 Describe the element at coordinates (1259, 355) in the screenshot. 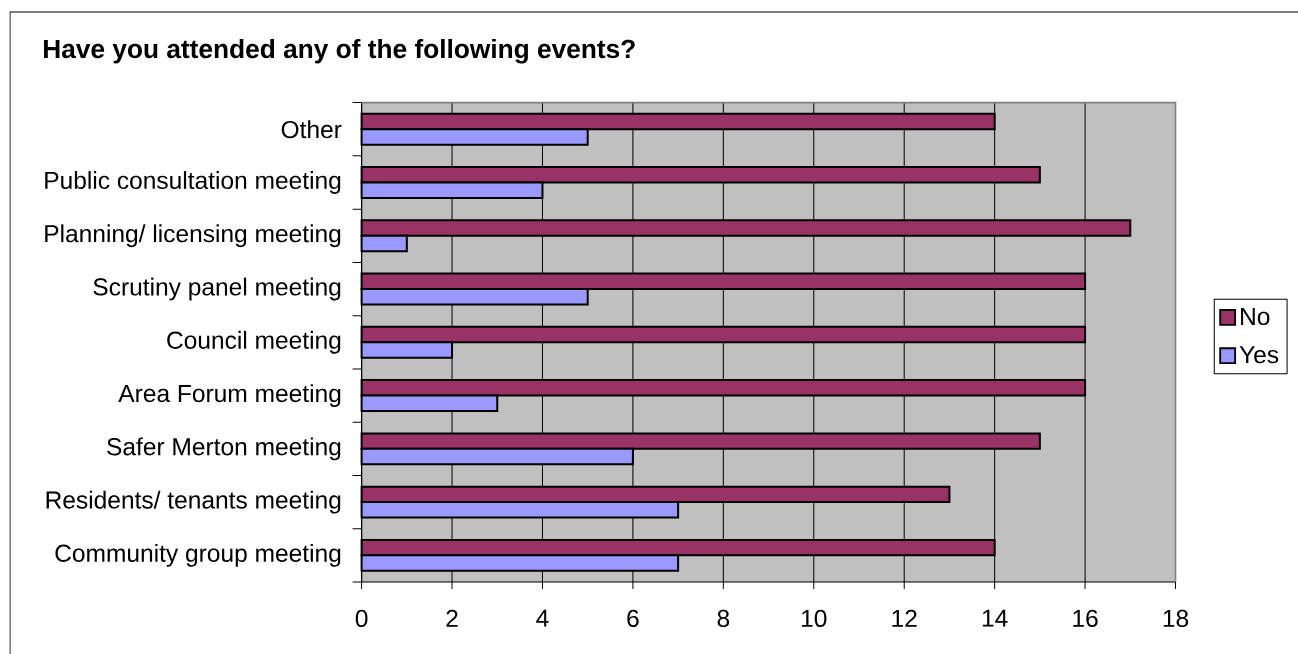

I see `legend-label: Yes` at that location.